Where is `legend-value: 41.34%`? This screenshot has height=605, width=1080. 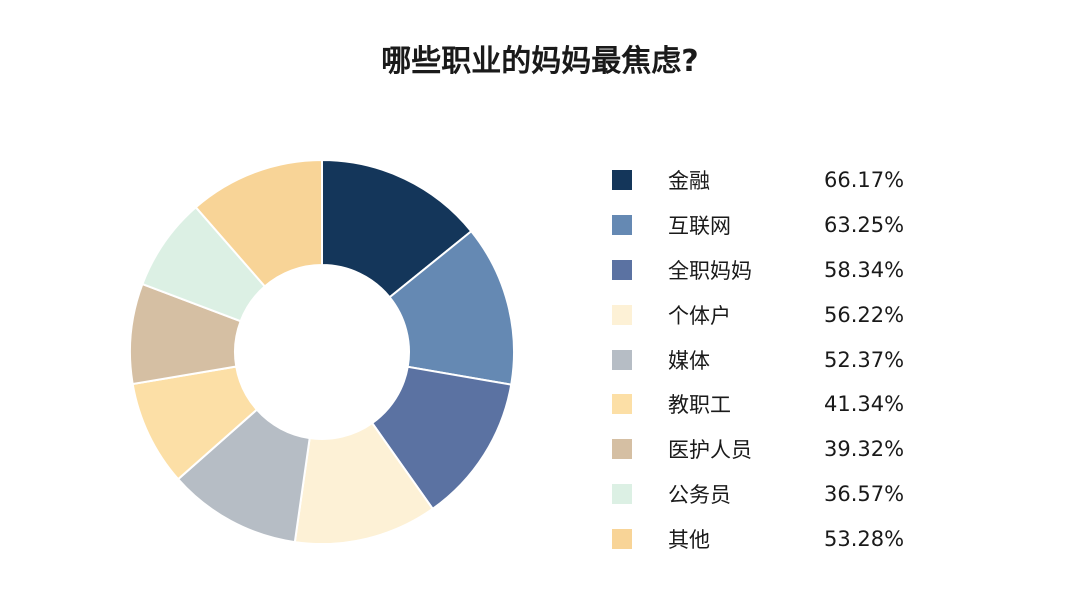 legend-value: 41.34% is located at coordinates (864, 404).